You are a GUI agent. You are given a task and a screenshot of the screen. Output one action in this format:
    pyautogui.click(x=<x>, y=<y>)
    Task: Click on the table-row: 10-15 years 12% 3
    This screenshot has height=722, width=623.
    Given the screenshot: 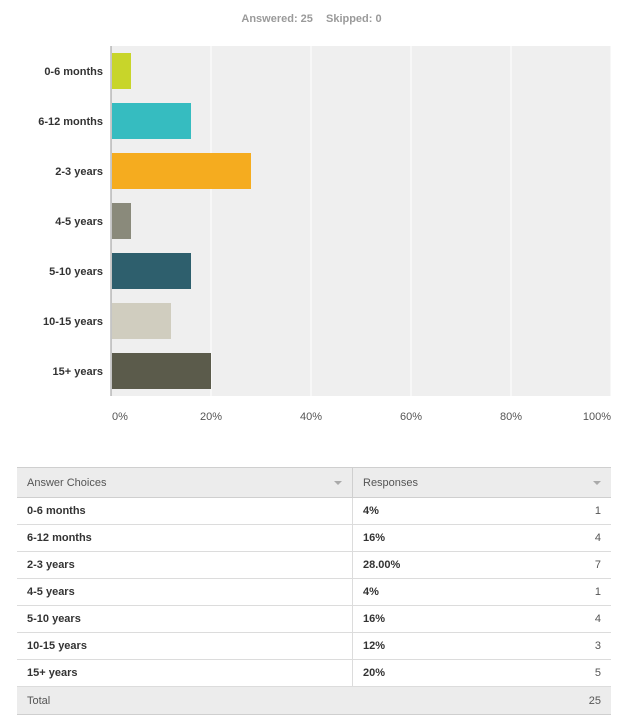 What is the action you would take?
    pyautogui.click(x=314, y=646)
    